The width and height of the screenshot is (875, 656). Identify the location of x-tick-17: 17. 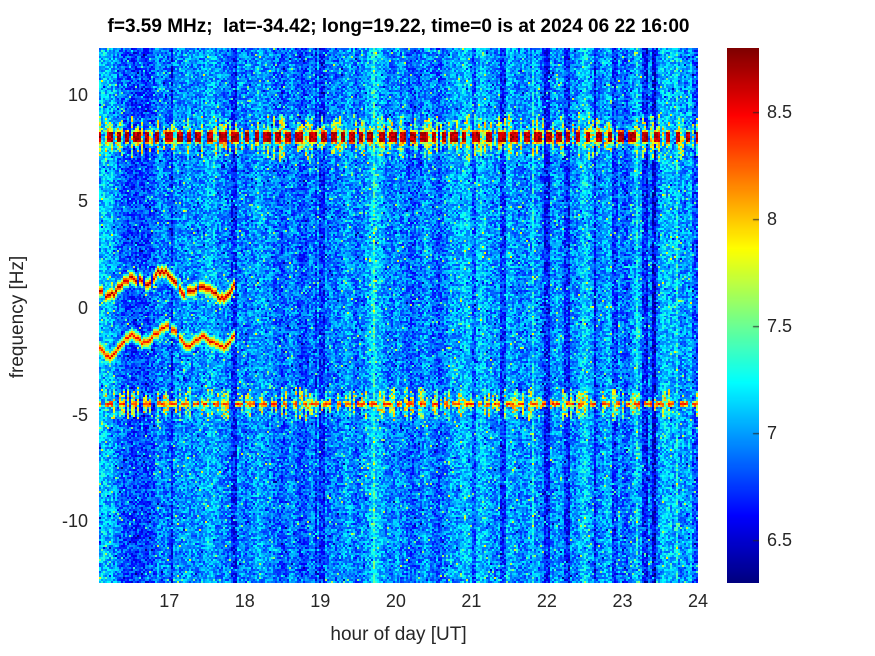
(169, 601).